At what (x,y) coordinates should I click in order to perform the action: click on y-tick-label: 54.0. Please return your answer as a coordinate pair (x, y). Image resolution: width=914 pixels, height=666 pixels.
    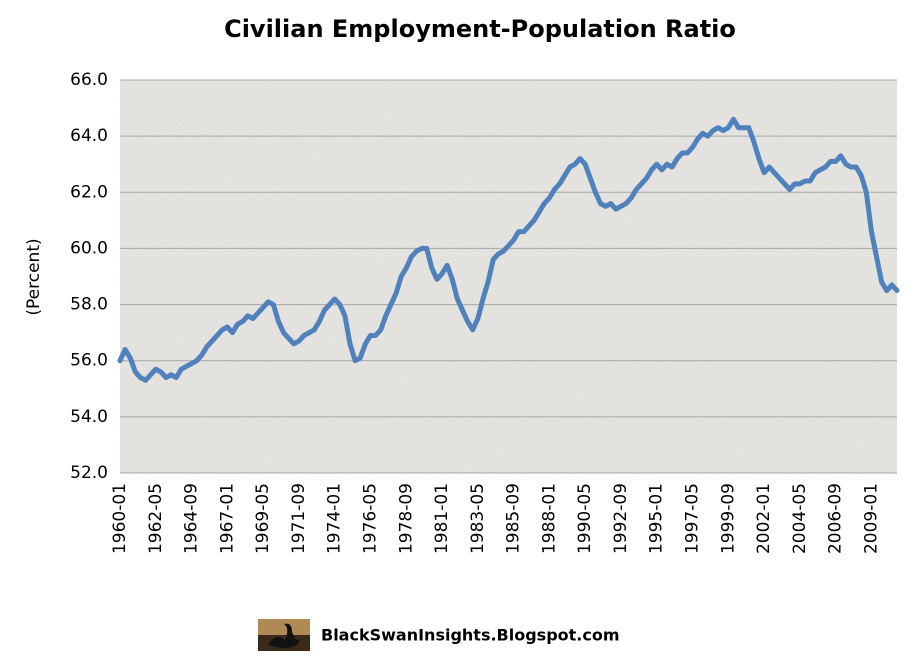
    Looking at the image, I should click on (89, 417).